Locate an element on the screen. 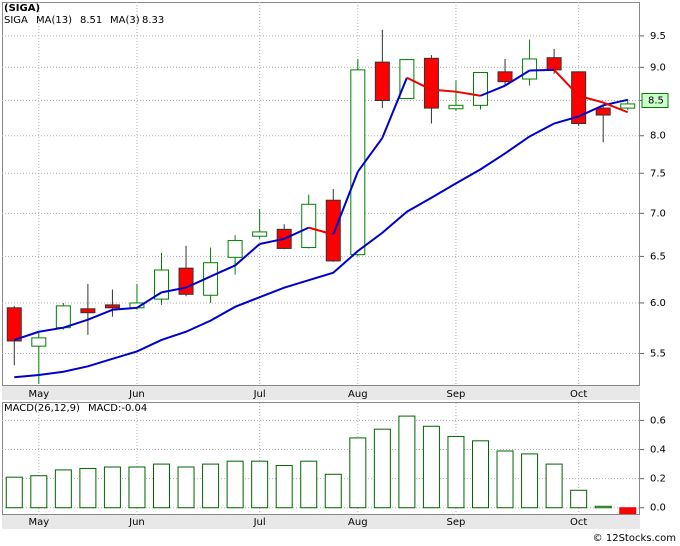  x-tick-label: Jun is located at coordinates (136, 522).